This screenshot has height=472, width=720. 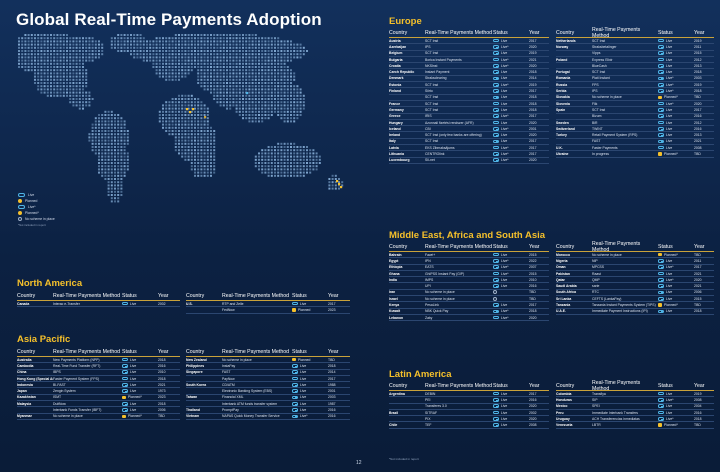 I want to click on table-row: Poland Express Elixir Live 2012, so click(x=635, y=60).